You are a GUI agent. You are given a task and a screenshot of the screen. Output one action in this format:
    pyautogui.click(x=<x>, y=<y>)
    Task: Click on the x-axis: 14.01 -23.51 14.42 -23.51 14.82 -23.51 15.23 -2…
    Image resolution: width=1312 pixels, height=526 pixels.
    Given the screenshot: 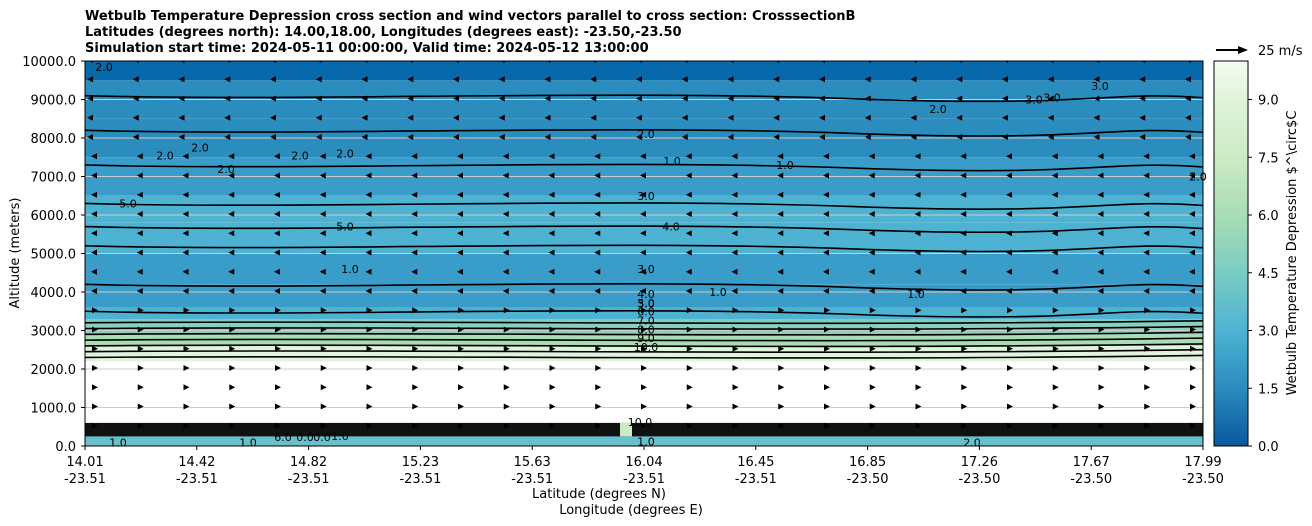 What is the action you would take?
    pyautogui.click(x=644, y=466)
    